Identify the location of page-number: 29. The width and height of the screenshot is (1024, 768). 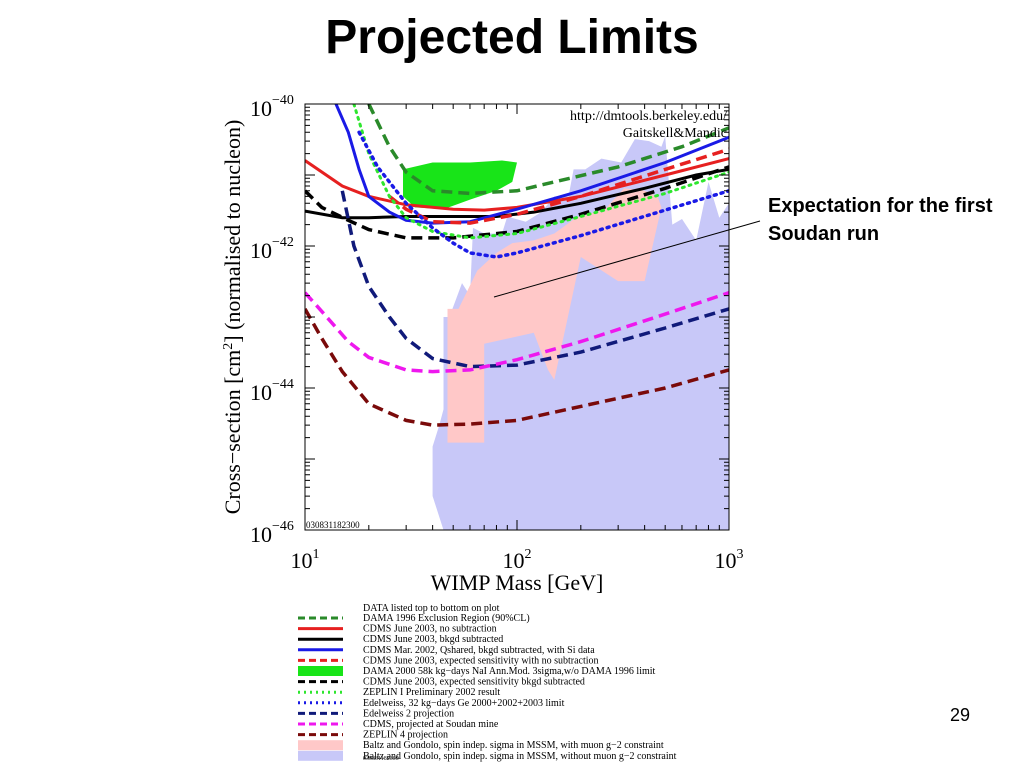
(960, 715).